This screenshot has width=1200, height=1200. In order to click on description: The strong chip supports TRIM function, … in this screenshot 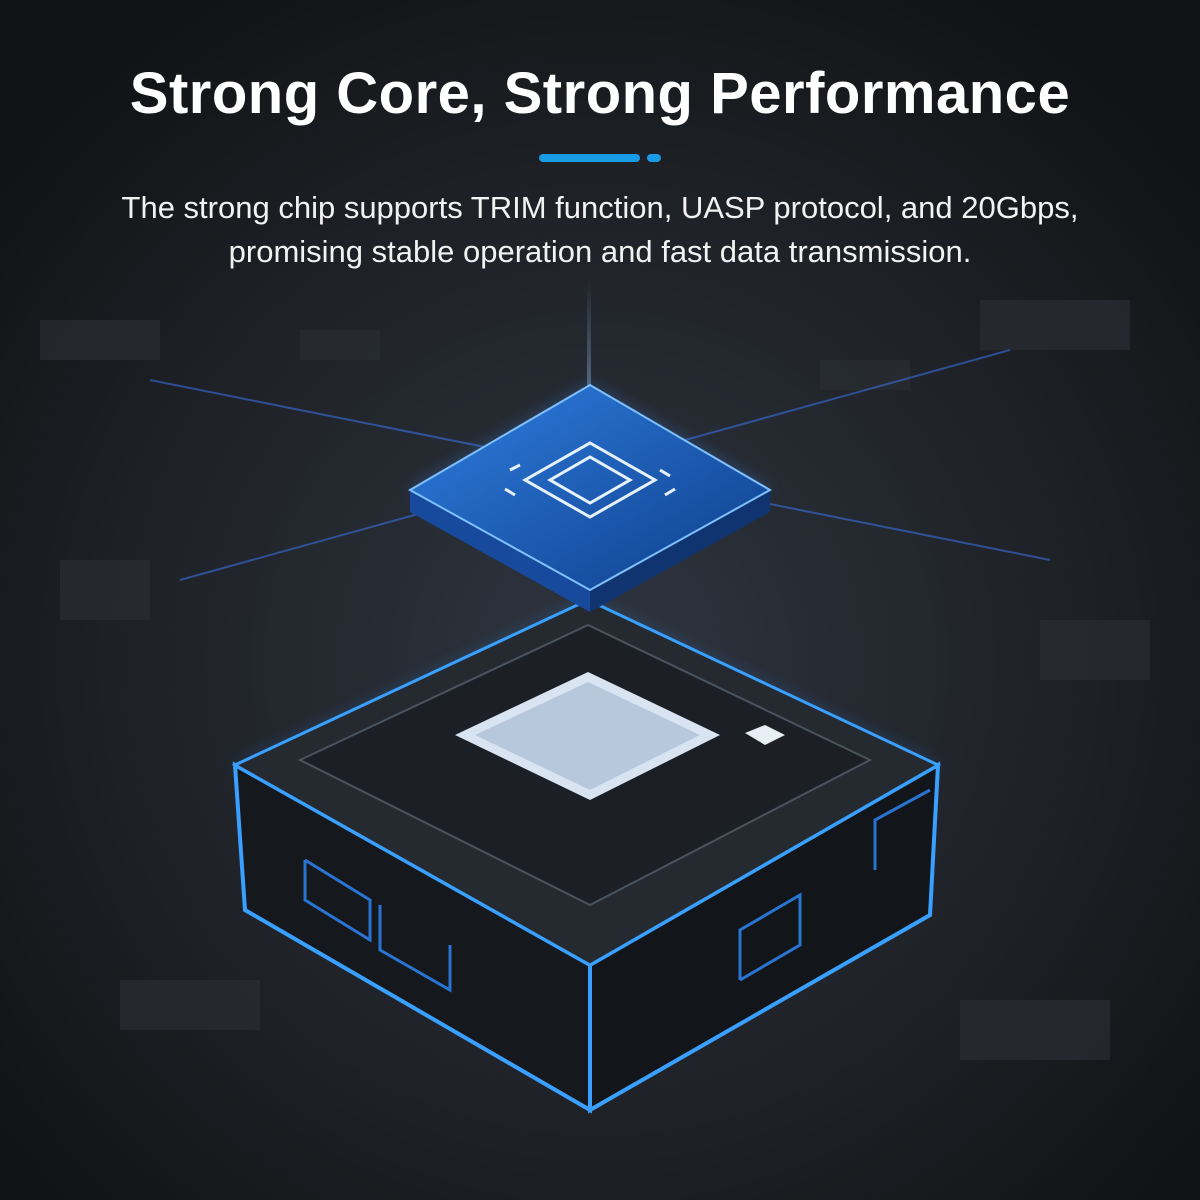, I will do `click(600, 230)`.